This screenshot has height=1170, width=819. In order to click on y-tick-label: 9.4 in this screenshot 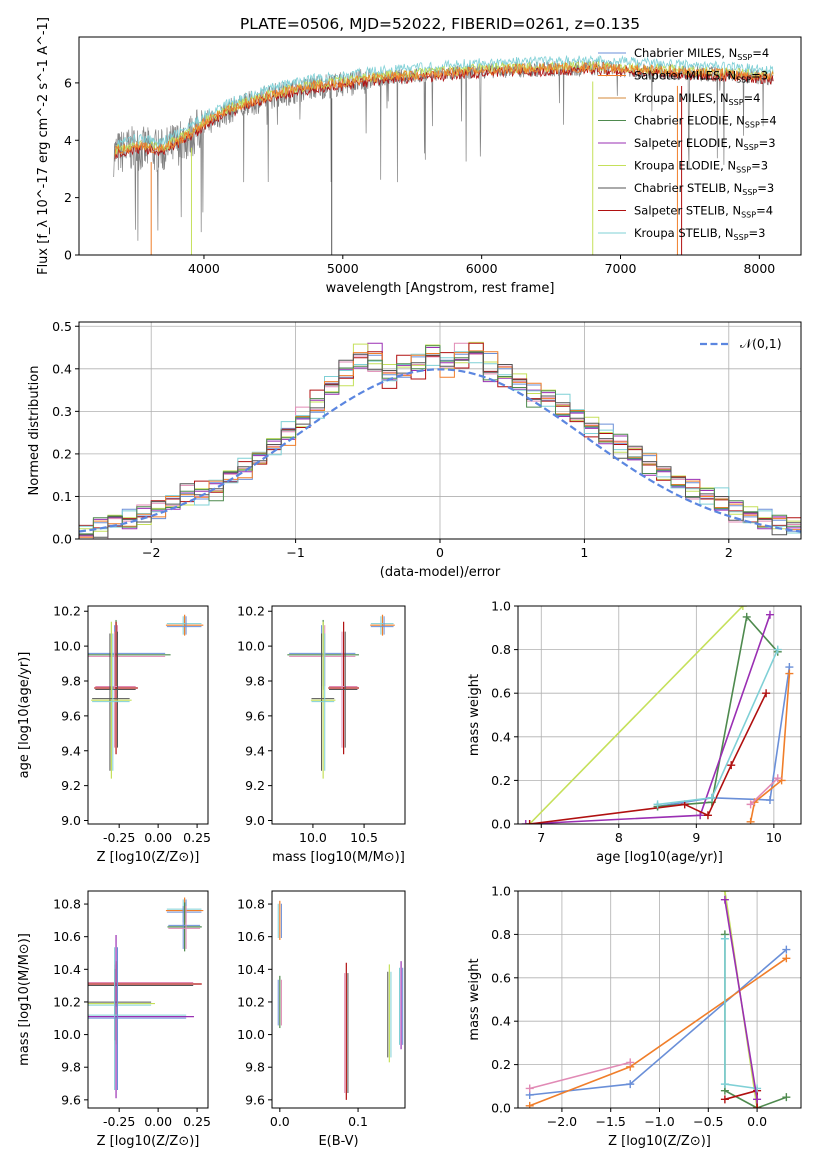, I will do `click(255, 750)`.